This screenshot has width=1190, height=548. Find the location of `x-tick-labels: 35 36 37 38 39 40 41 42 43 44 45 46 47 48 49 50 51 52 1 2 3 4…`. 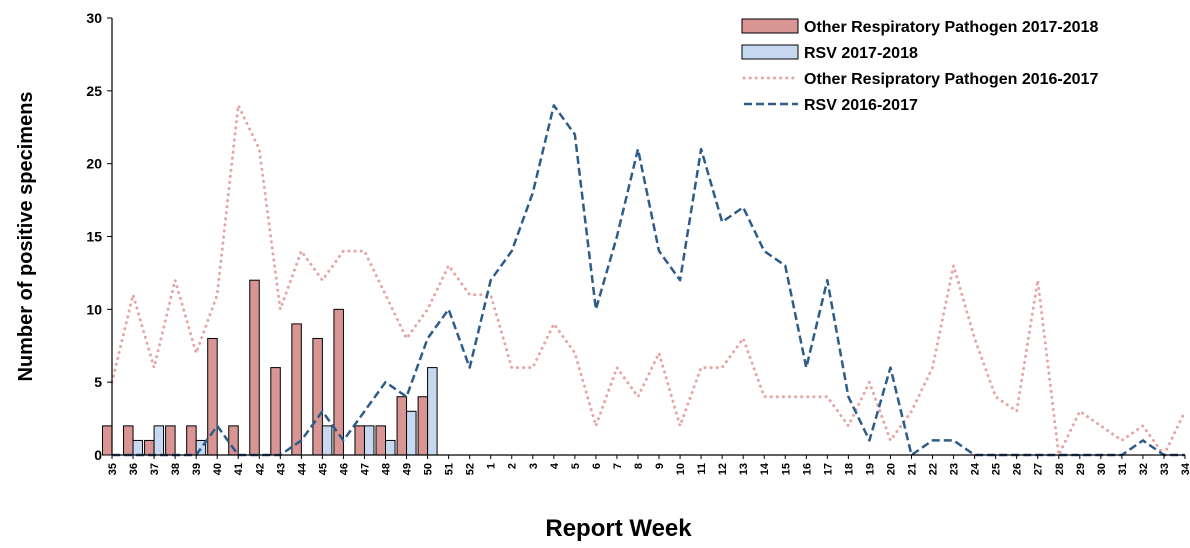

x-tick-labels: 35 36 37 38 39 40 41 42 43 44 45 46 47 48 49 50 51 52 1 2 3 4… is located at coordinates (648, 465).